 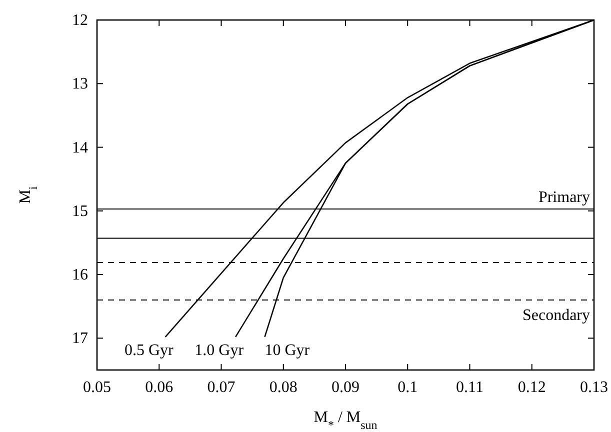 What do you see at coordinates (470, 387) in the screenshot?
I see `x-tick-label: 0.11` at bounding box center [470, 387].